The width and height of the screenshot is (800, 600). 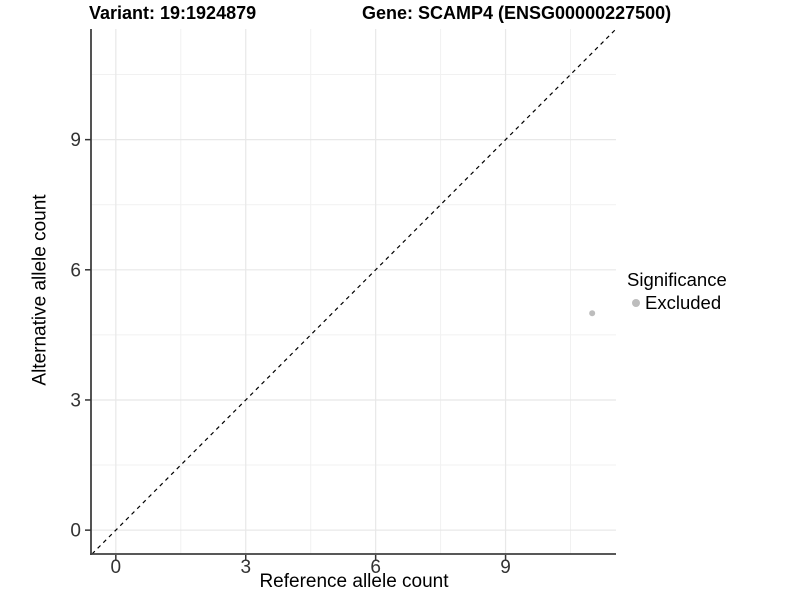 What do you see at coordinates (592, 313) in the screenshot?
I see `data-point-excluded` at bounding box center [592, 313].